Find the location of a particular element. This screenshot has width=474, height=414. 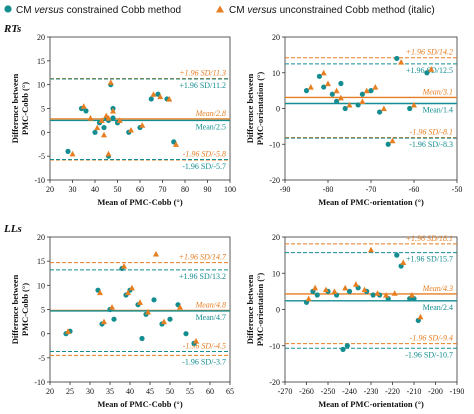

orange-mean-annotation: Mean/4.3 is located at coordinates (437, 288).